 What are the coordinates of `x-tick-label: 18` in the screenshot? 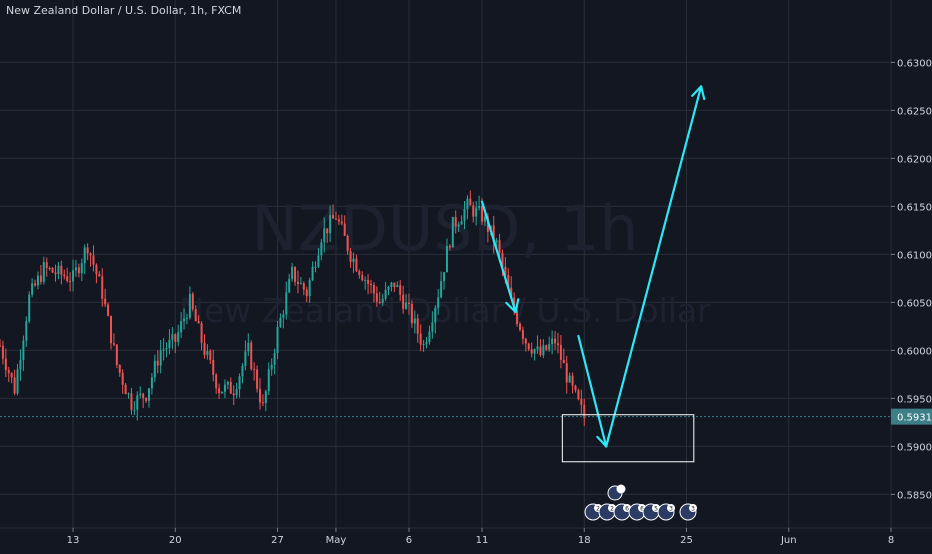 It's located at (584, 540).